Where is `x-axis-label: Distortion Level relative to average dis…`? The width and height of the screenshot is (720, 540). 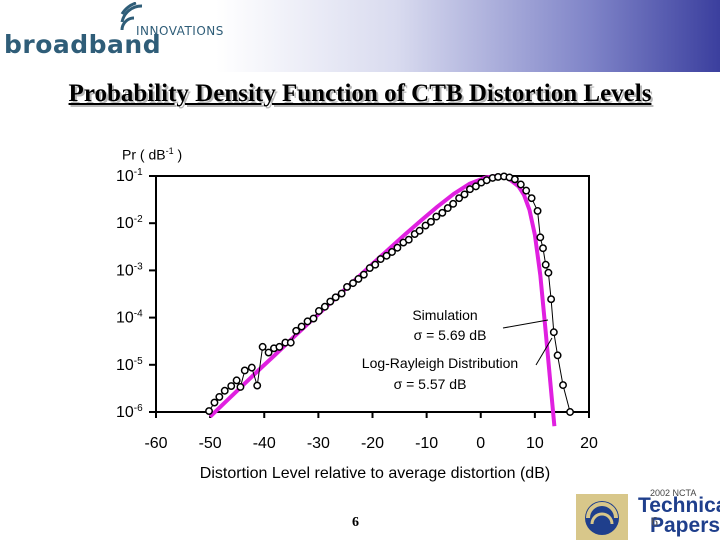 x-axis-label: Distortion Level relative to average dis… is located at coordinates (375, 473).